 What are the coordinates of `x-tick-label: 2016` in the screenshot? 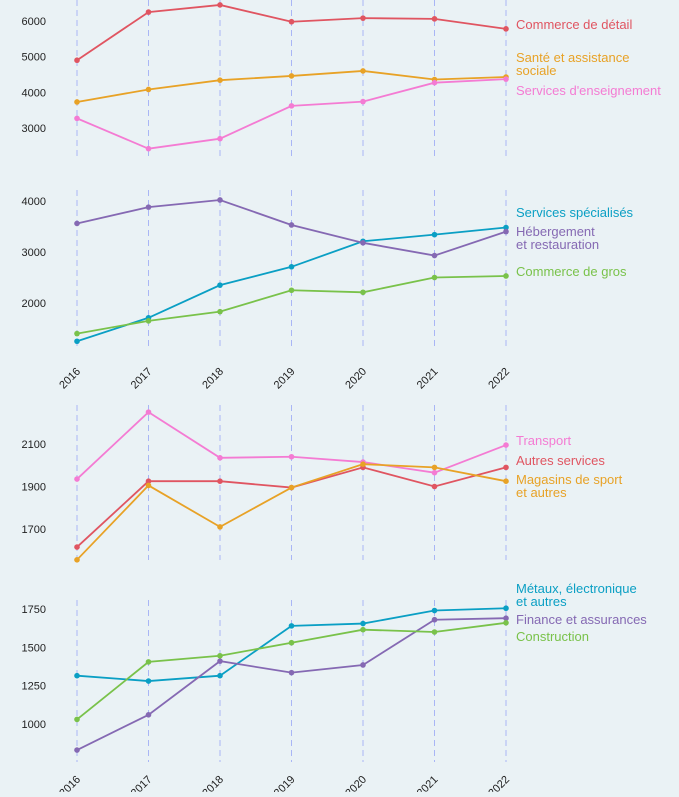 It's located at (70, 379).